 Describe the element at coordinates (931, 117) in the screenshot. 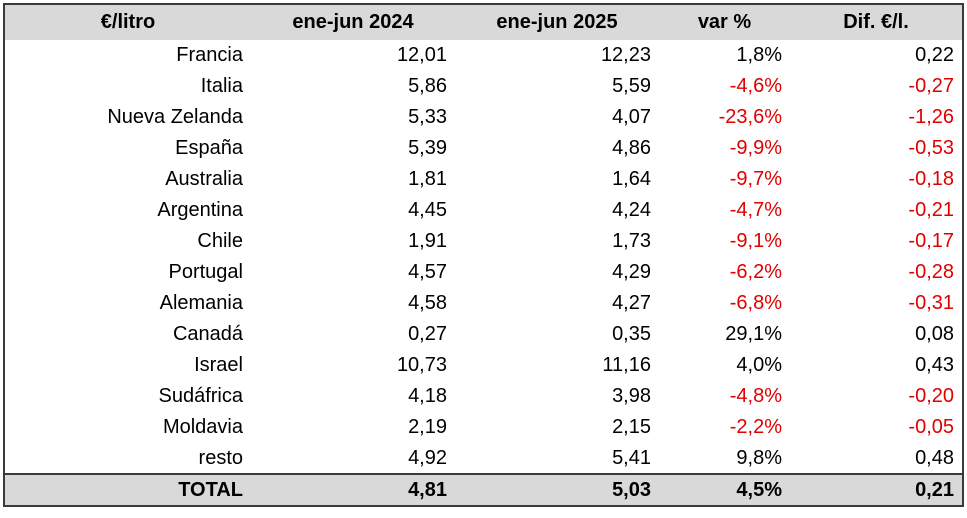

I see `value-cell: -1,26` at that location.